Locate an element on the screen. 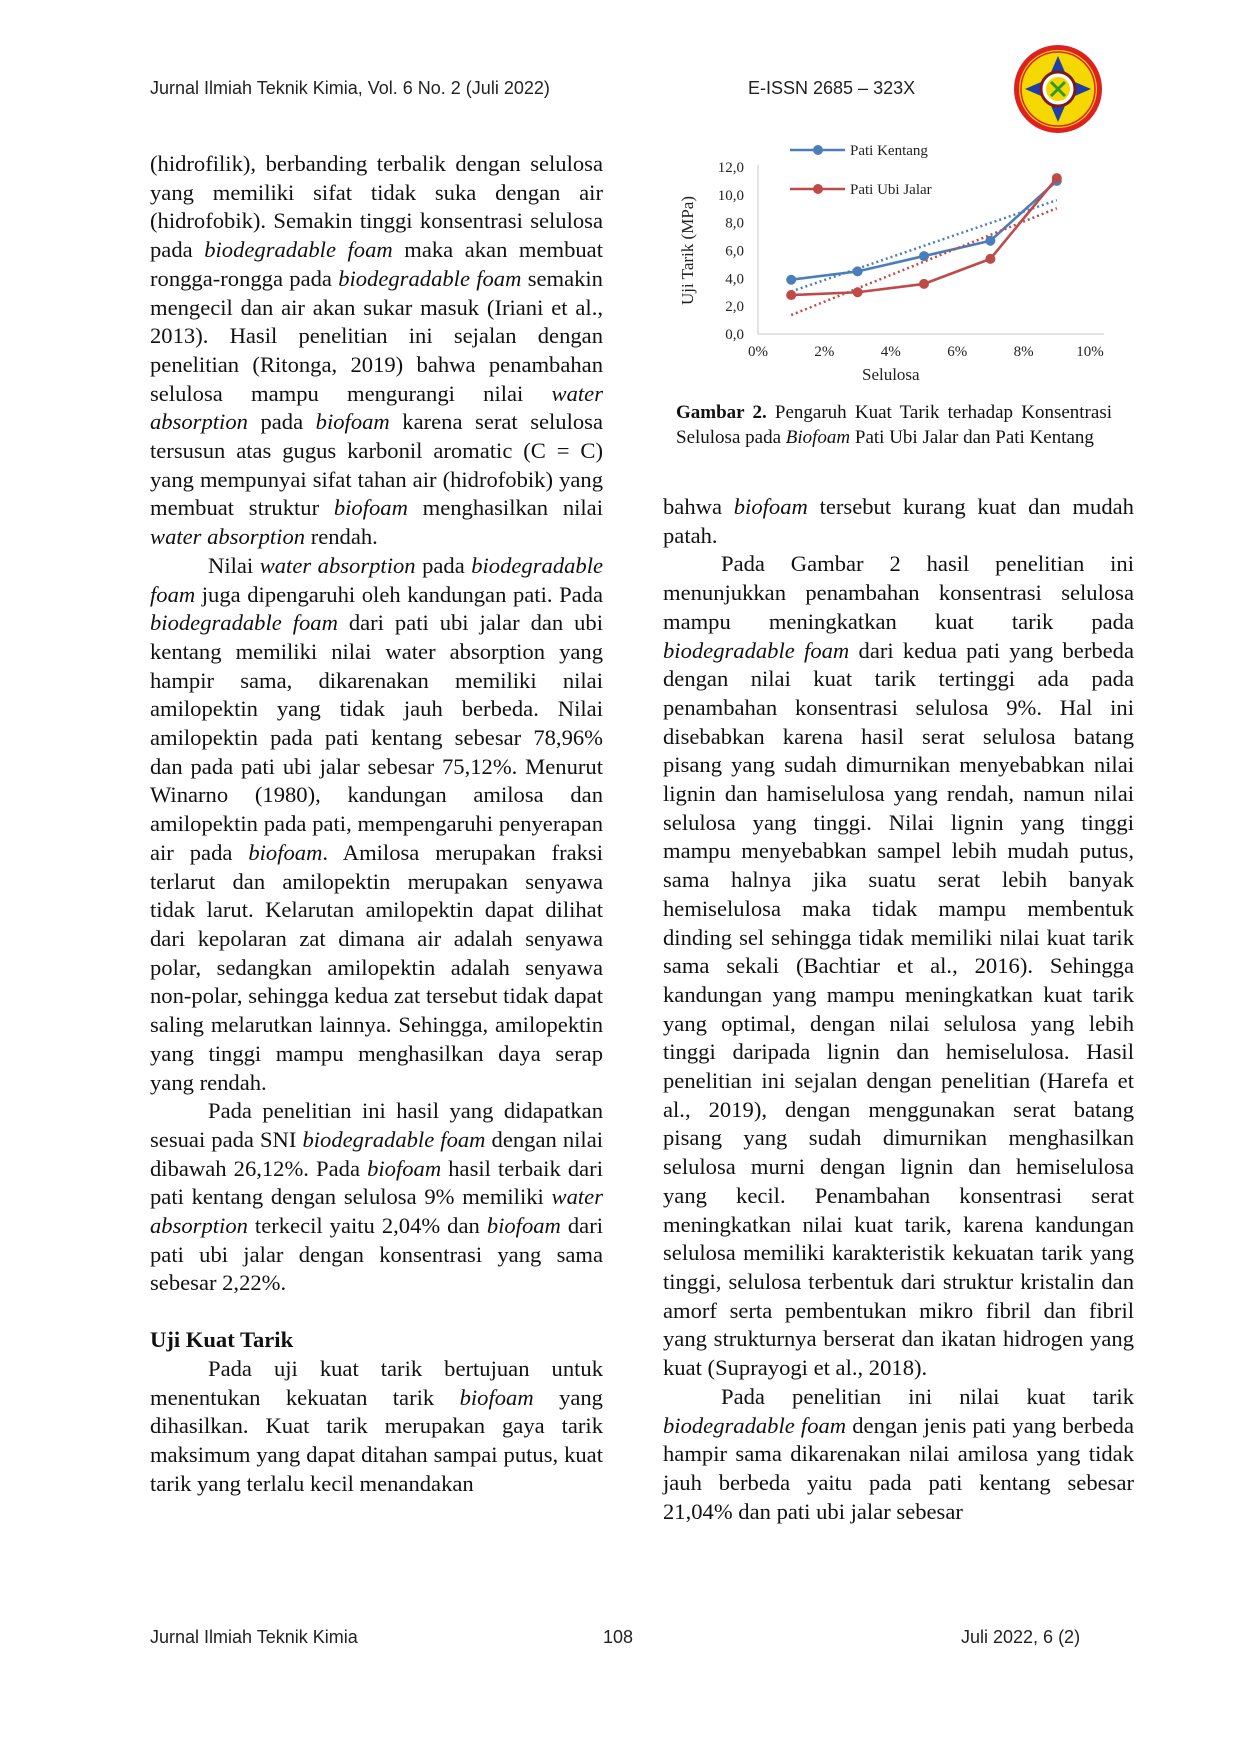  footer-issue: Juli 2022, 6 (2) is located at coordinates (1021, 1637).